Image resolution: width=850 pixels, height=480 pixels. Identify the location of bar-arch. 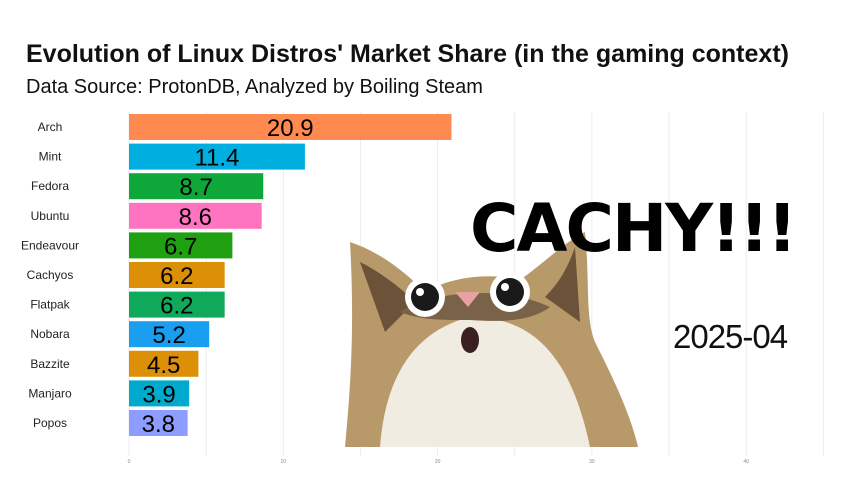
(290, 127).